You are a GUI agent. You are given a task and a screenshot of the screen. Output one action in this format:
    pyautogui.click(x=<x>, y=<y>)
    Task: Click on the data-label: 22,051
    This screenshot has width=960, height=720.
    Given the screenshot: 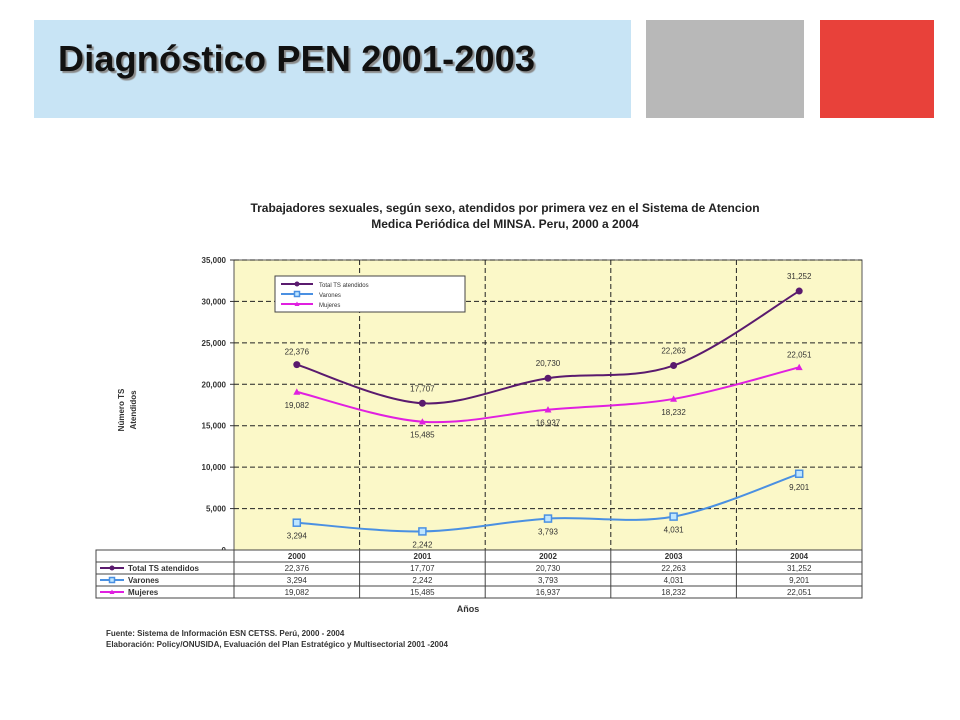 What is the action you would take?
    pyautogui.click(x=799, y=354)
    